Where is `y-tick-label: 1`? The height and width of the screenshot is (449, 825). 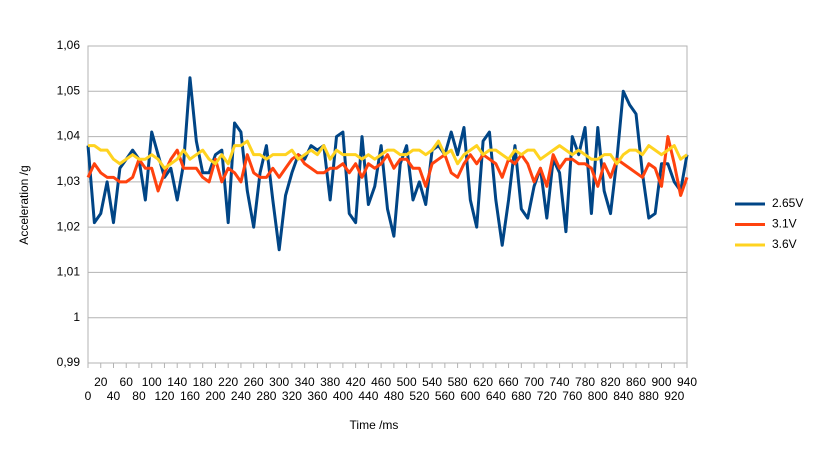 y-tick-label: 1 is located at coordinates (76, 317).